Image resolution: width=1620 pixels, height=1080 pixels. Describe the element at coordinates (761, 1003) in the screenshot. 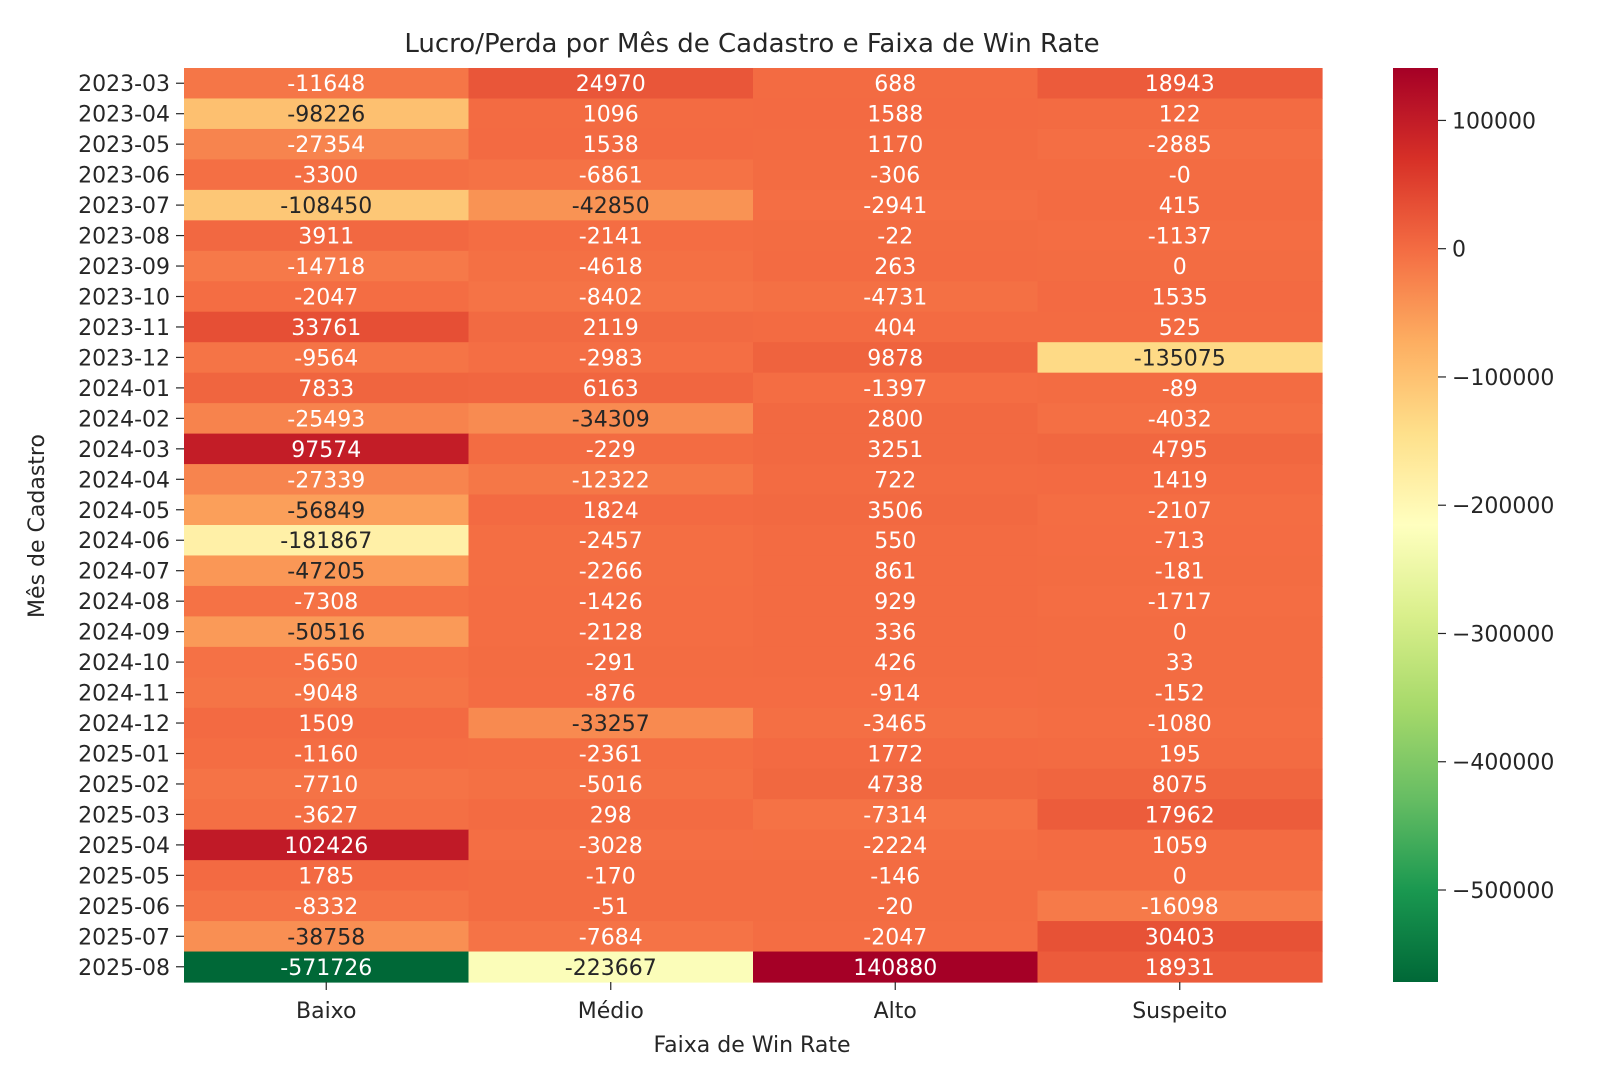

I see `x-axis: Baixo Médio Alto Suspeito` at that location.